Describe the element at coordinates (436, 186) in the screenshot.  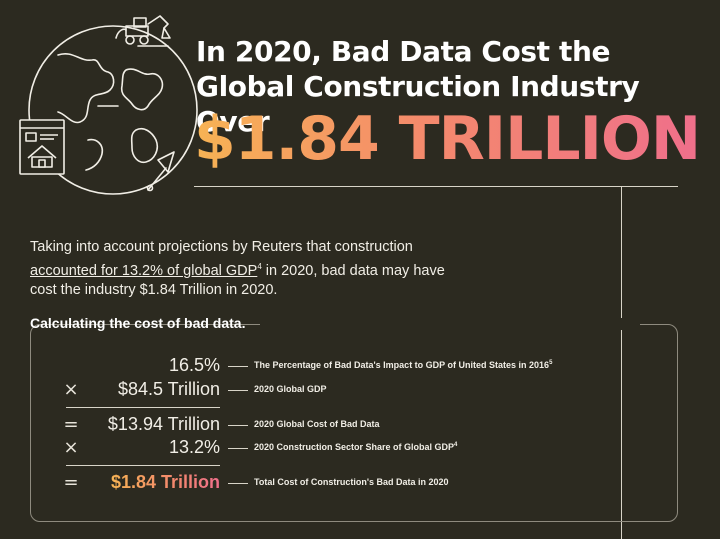
I see `divider-horizontal` at that location.